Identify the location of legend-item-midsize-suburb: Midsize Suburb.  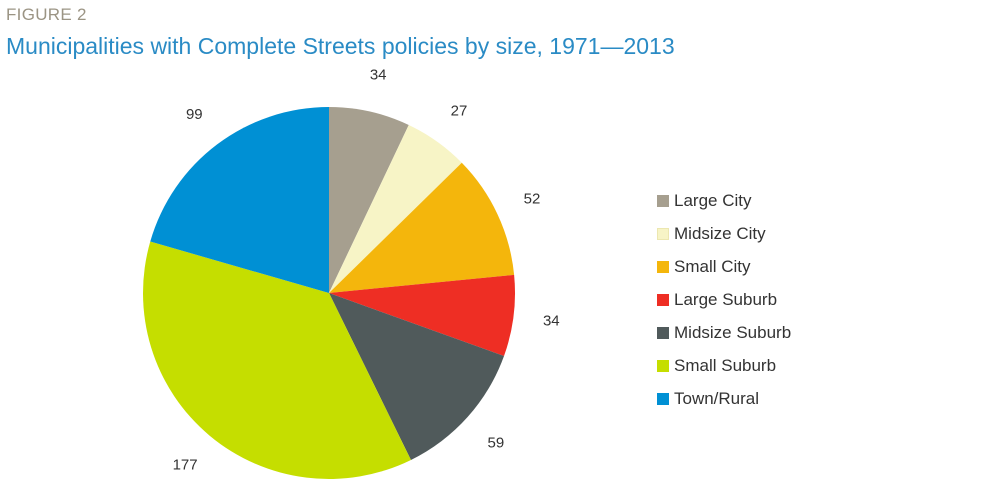
(724, 332).